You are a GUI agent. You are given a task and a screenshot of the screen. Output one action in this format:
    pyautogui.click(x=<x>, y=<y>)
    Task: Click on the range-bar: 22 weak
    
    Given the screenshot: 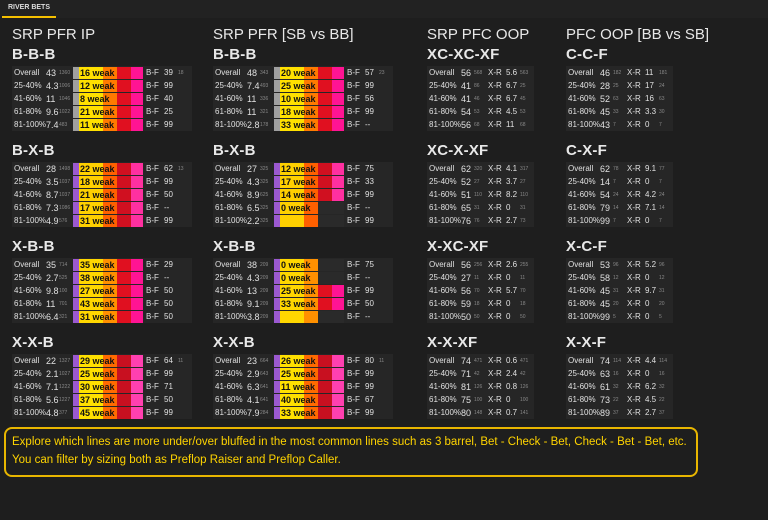 What is the action you would take?
    pyautogui.click(x=108, y=168)
    